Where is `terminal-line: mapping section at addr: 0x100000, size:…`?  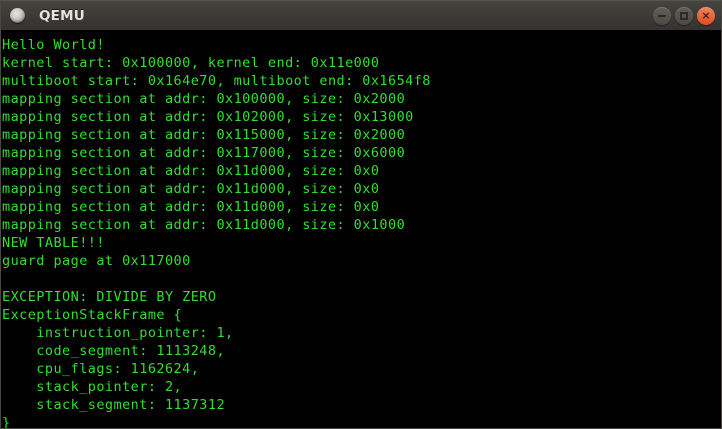 terminal-line: mapping section at addr: 0x100000, size:… is located at coordinates (204, 99).